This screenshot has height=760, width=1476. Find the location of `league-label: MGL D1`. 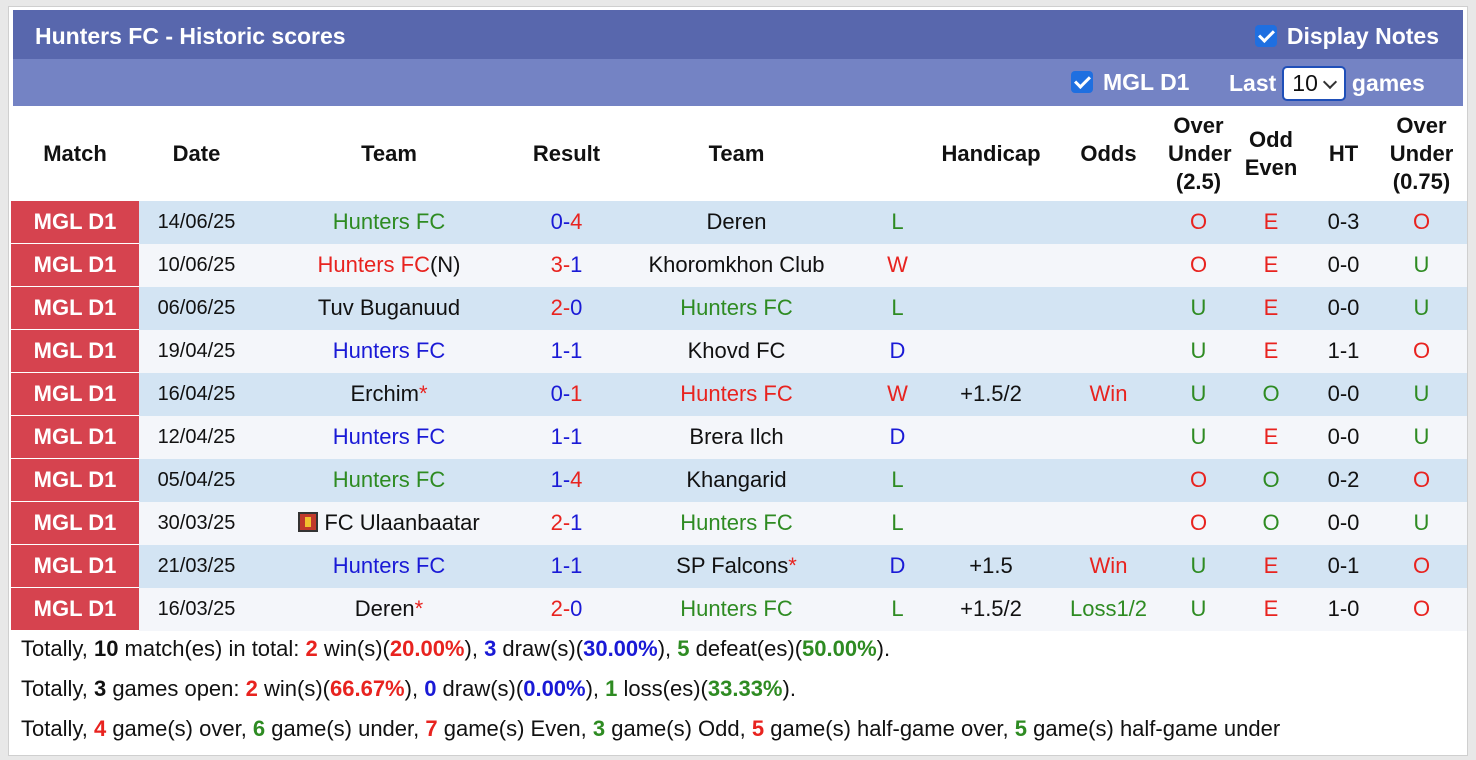

league-label: MGL D1 is located at coordinates (1146, 82).